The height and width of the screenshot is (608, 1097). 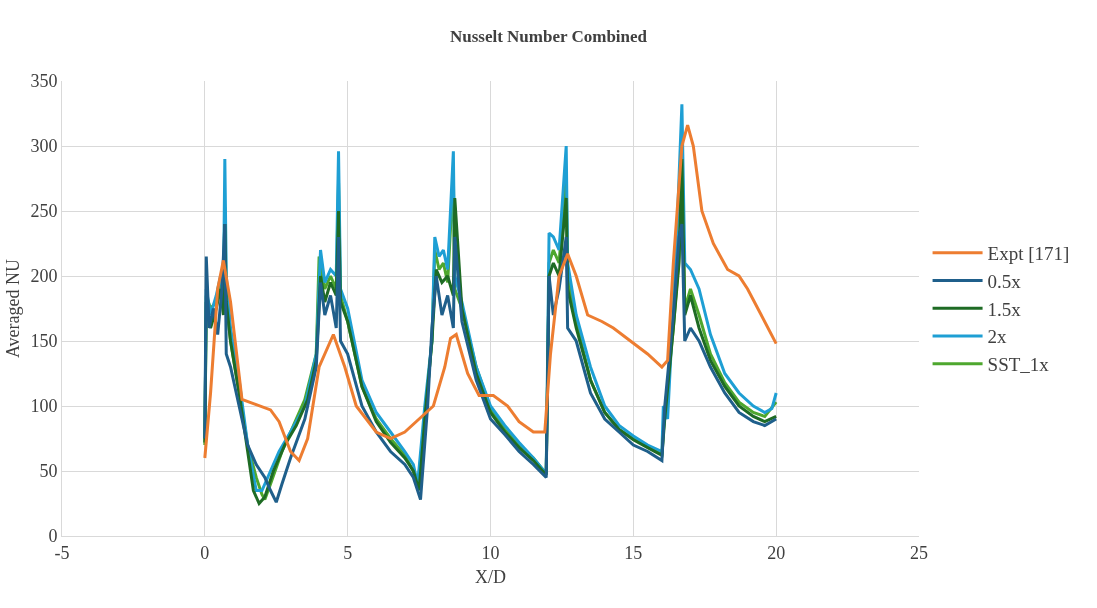 What do you see at coordinates (48, 471) in the screenshot?
I see `y-tick-label: 50` at bounding box center [48, 471].